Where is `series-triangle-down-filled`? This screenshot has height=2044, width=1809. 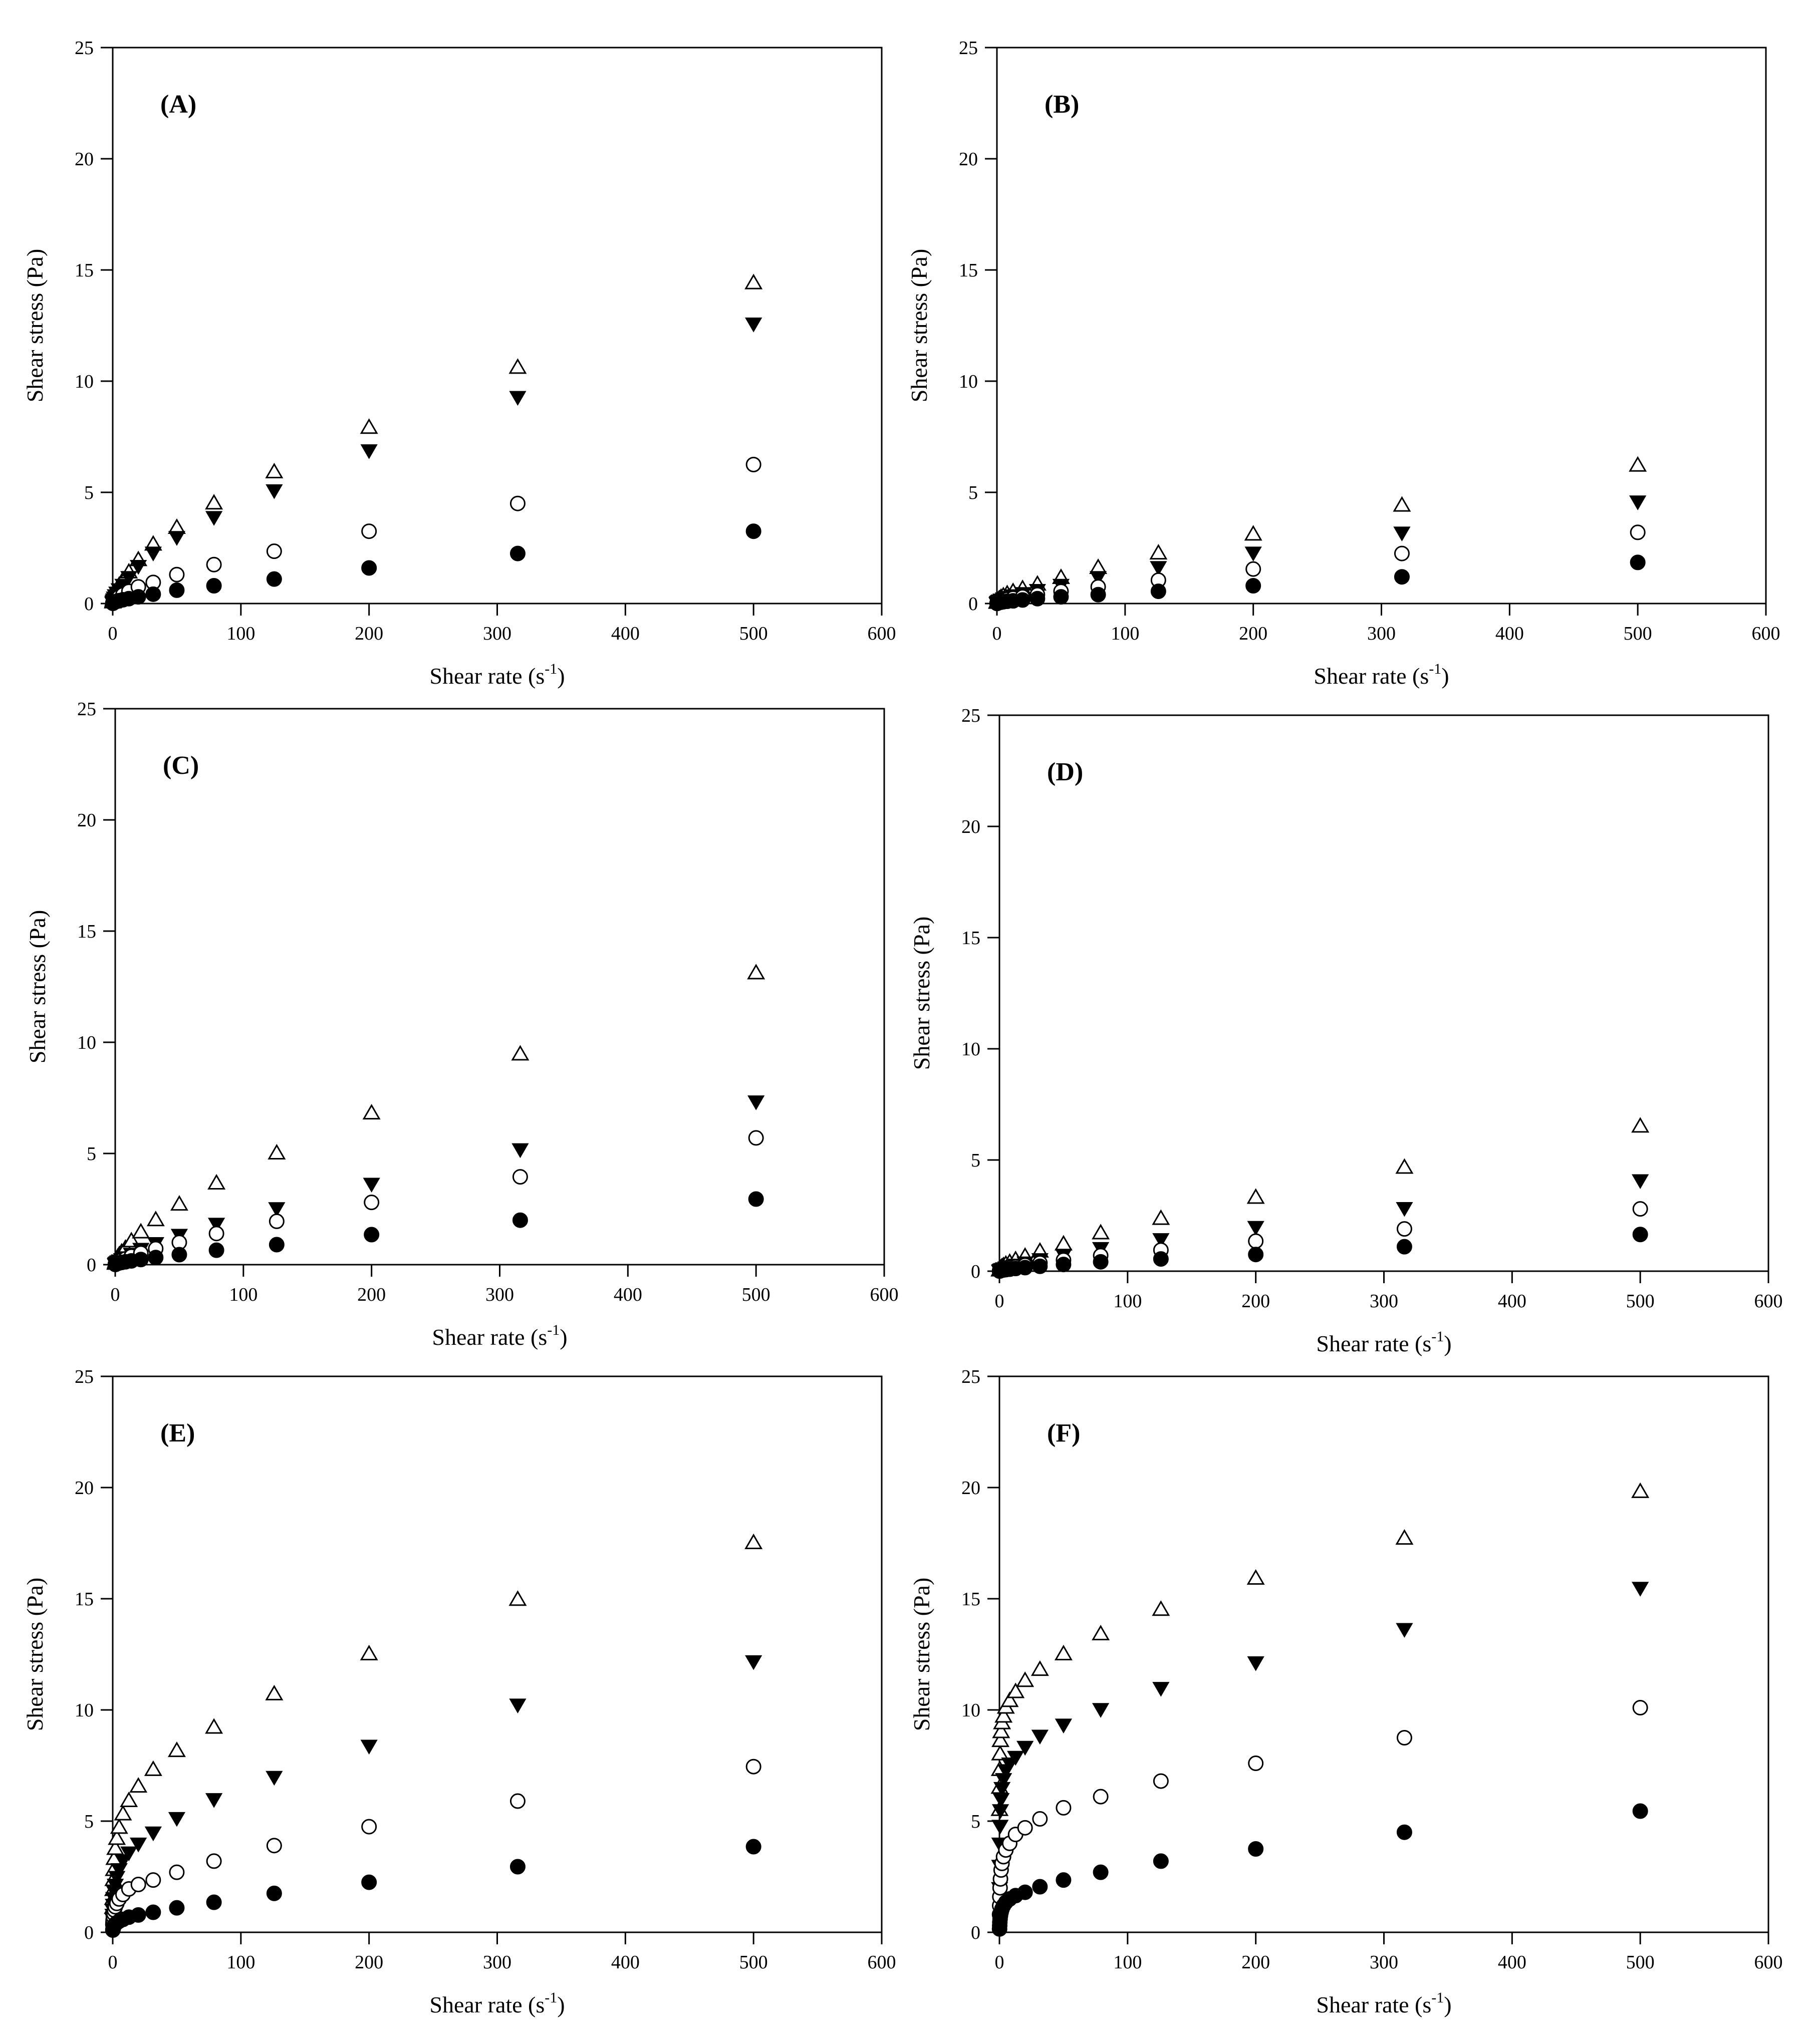 series-triangle-down-filled is located at coordinates (433, 1791).